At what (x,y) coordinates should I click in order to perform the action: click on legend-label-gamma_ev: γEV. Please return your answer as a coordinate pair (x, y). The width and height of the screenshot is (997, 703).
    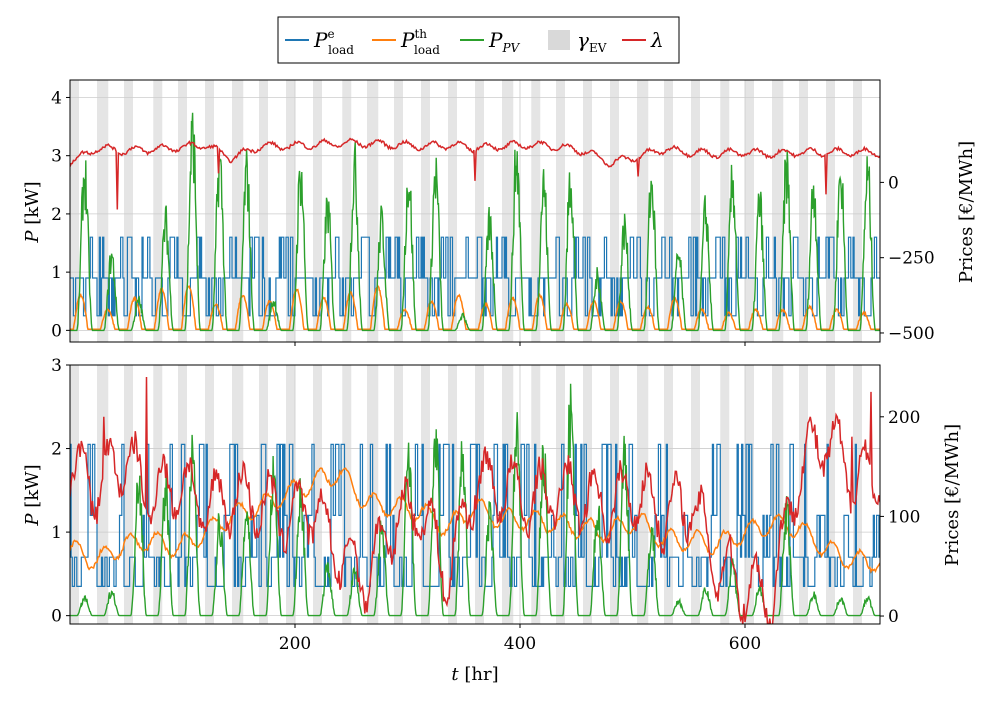
    Looking at the image, I should click on (592, 41).